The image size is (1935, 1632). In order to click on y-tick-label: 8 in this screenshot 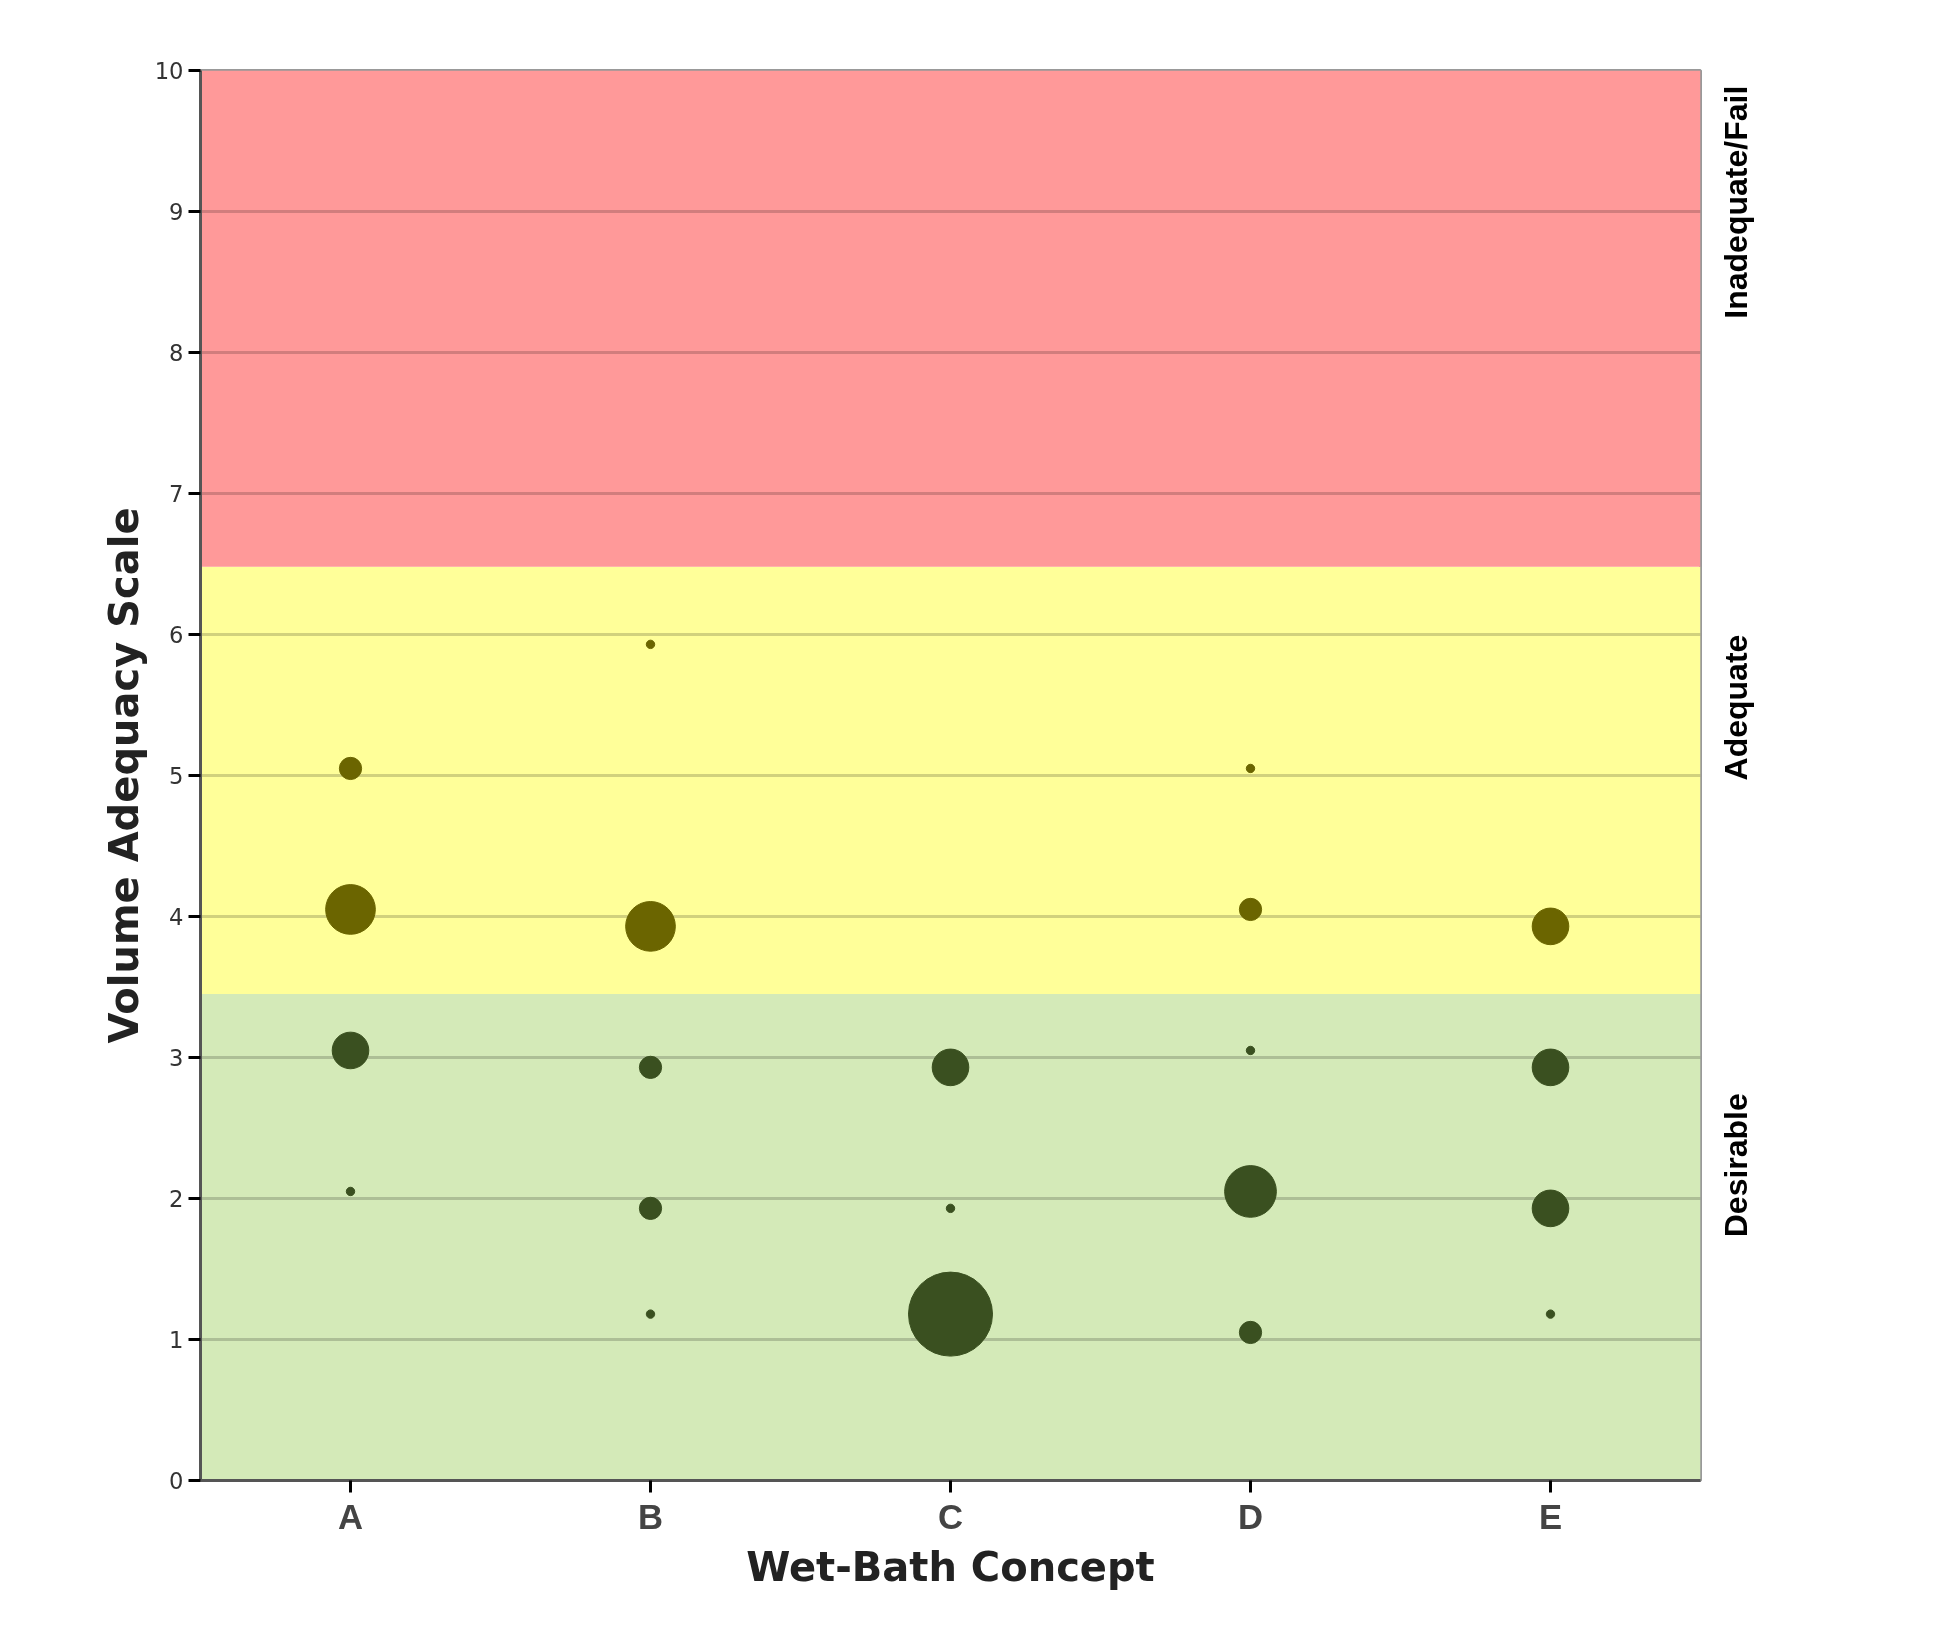, I will do `click(176, 353)`.